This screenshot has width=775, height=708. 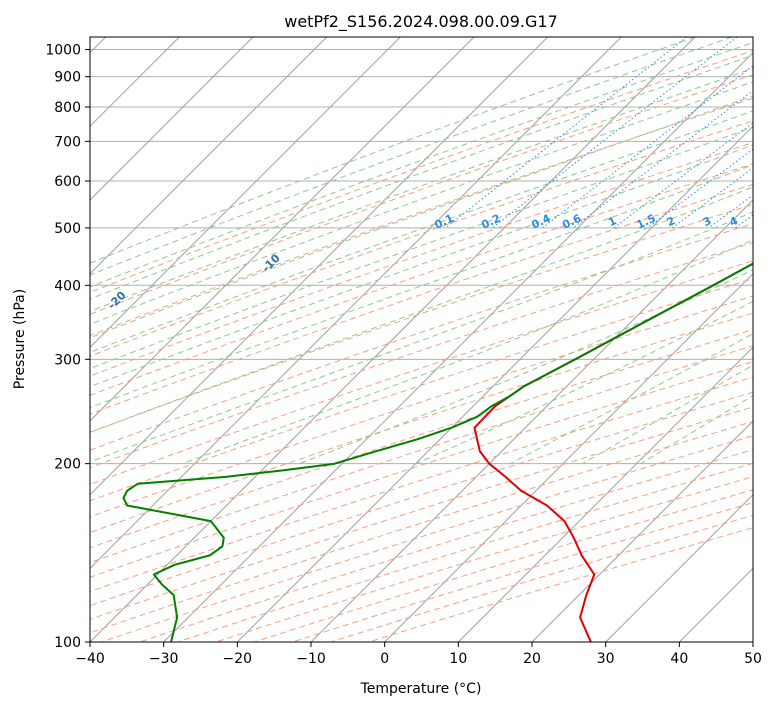 What do you see at coordinates (67, 229) in the screenshot?
I see `y-tick-label: 500` at bounding box center [67, 229].